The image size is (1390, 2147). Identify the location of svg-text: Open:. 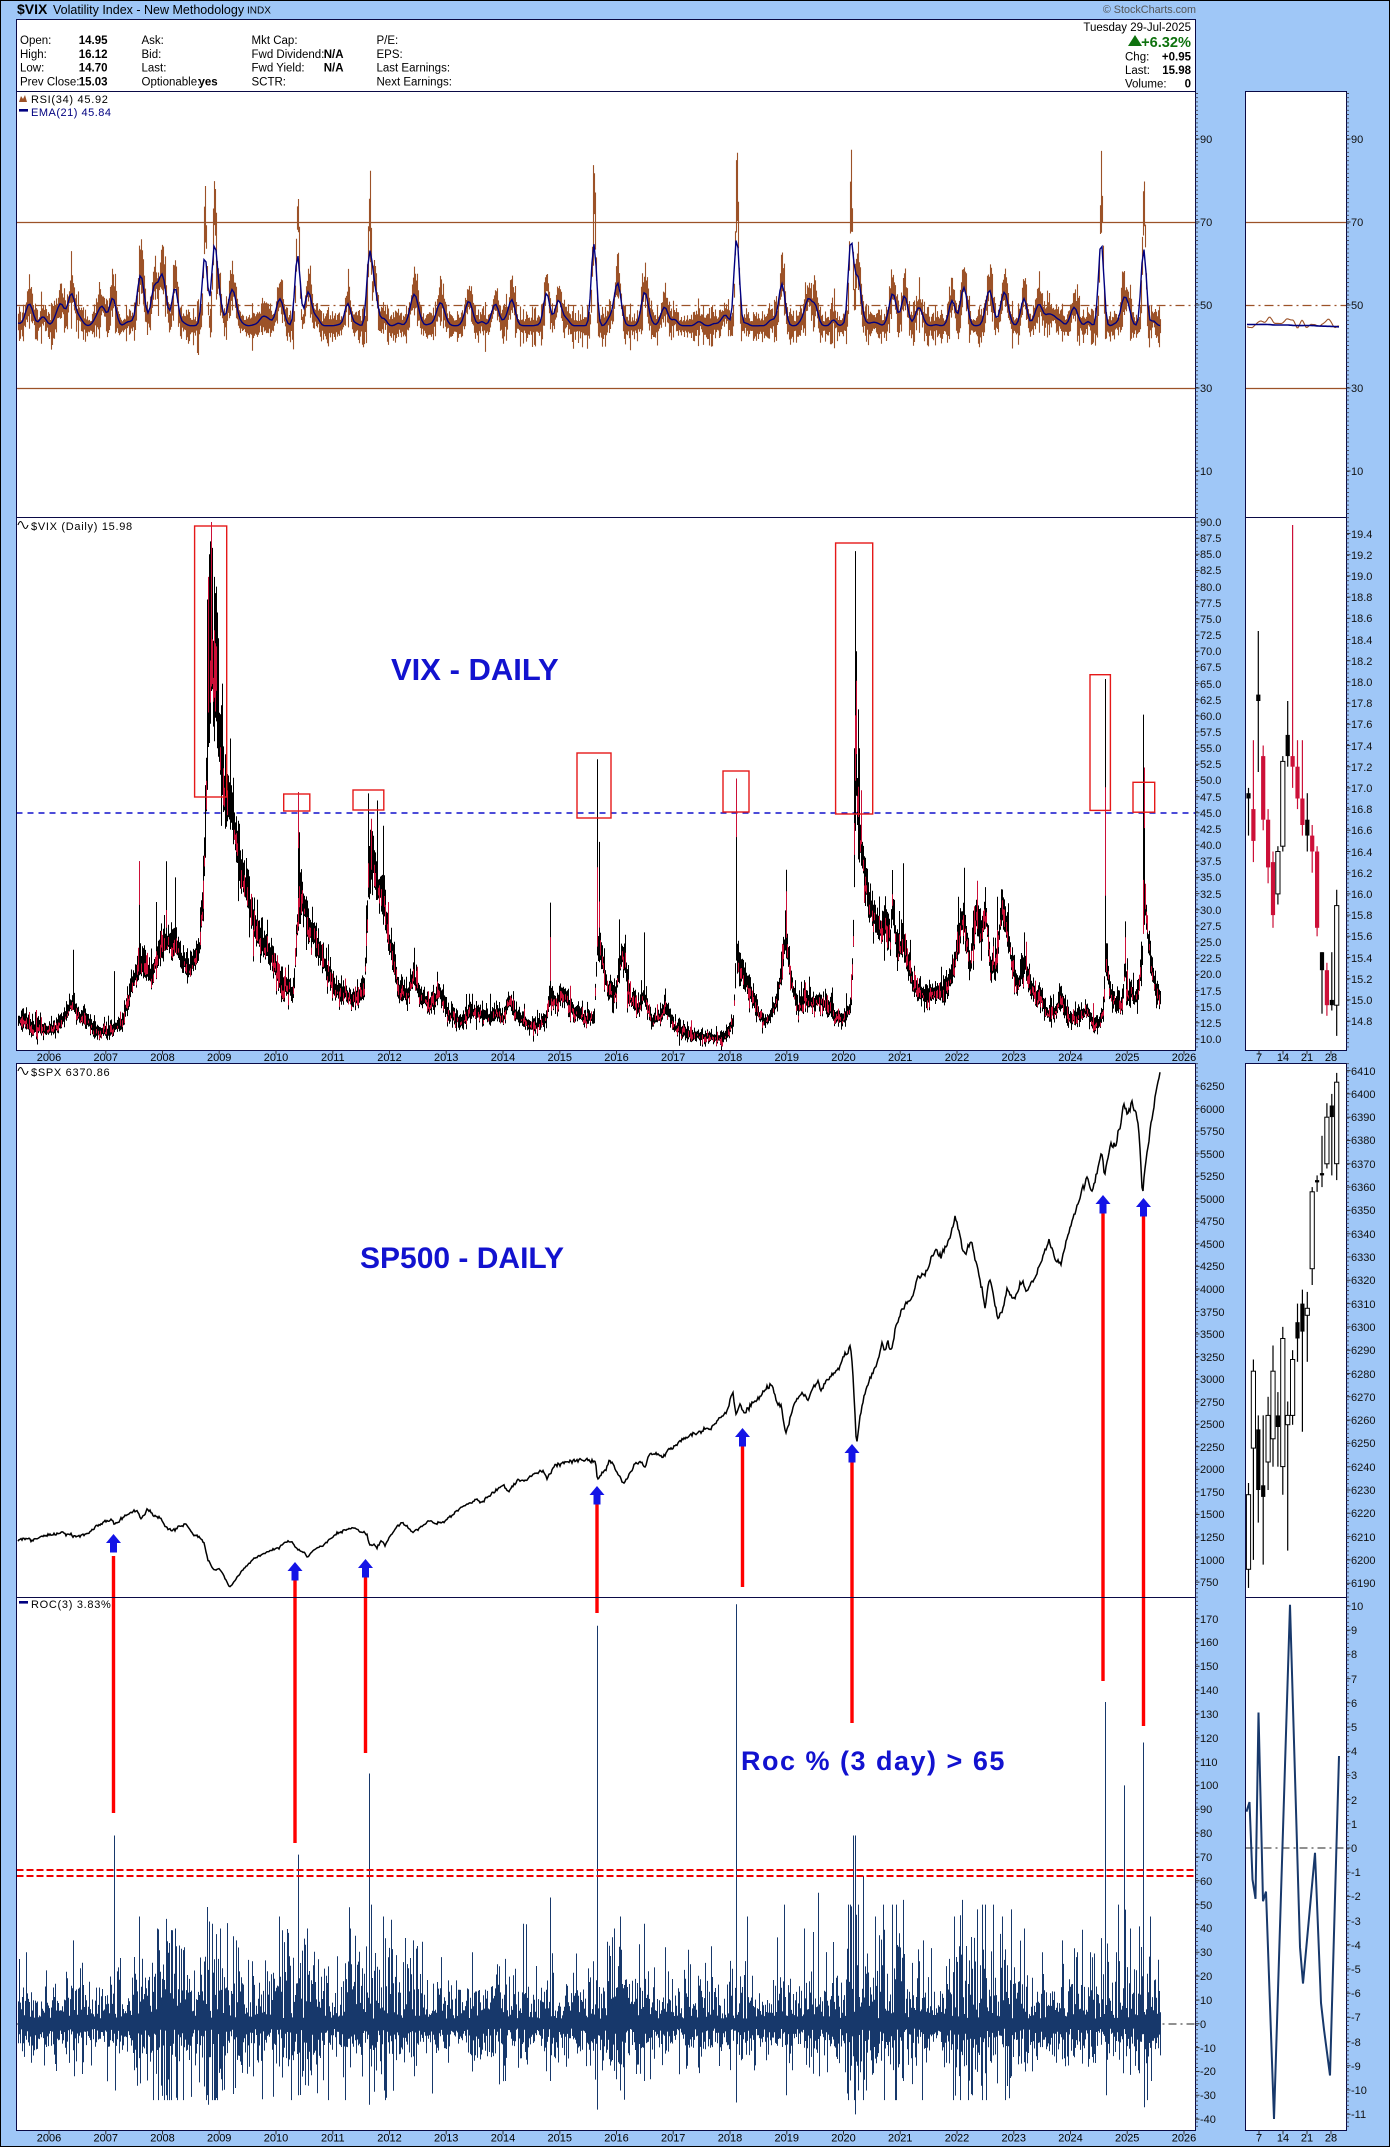
(35, 41).